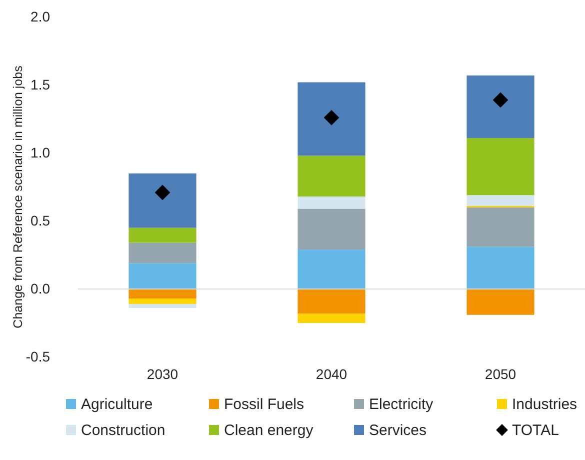 This screenshot has height=460, width=585. Describe the element at coordinates (40, 220) in the screenshot. I see `y-tick-label: 0.5` at that location.